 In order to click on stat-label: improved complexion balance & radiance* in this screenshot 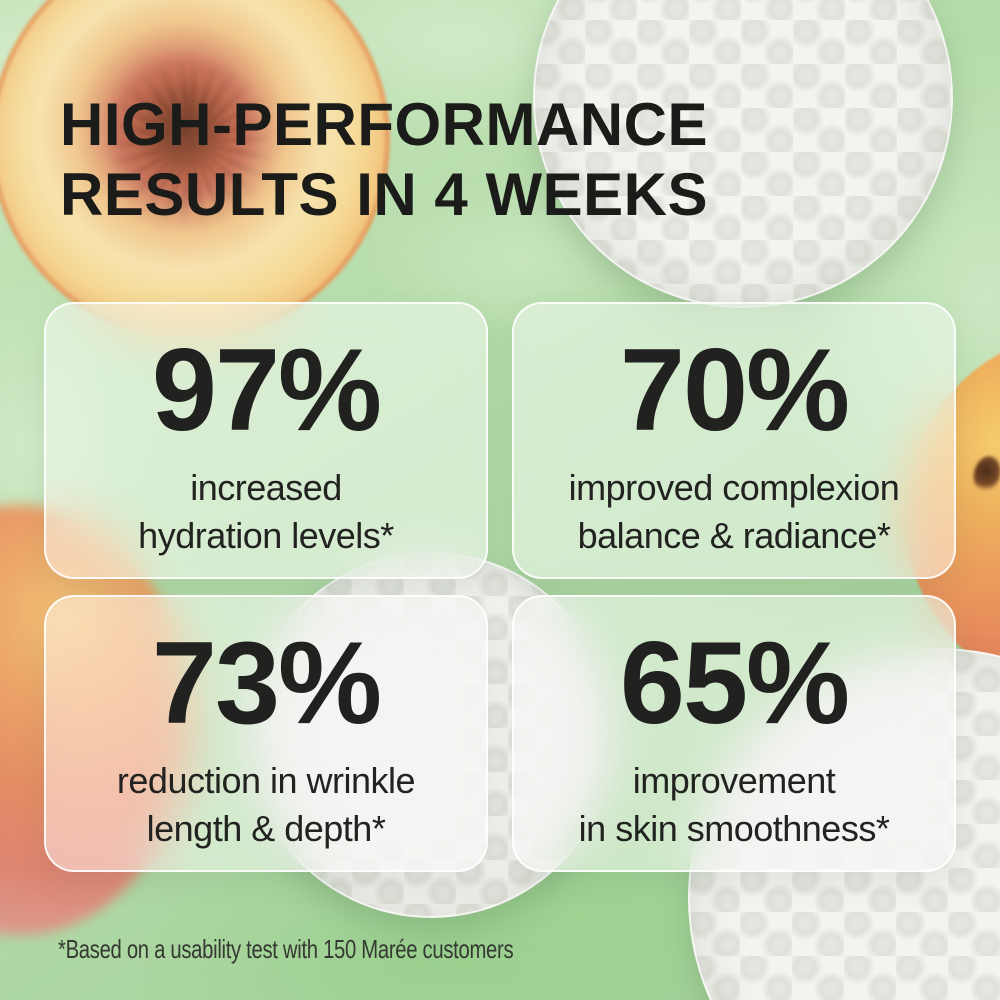, I will do `click(734, 512)`.